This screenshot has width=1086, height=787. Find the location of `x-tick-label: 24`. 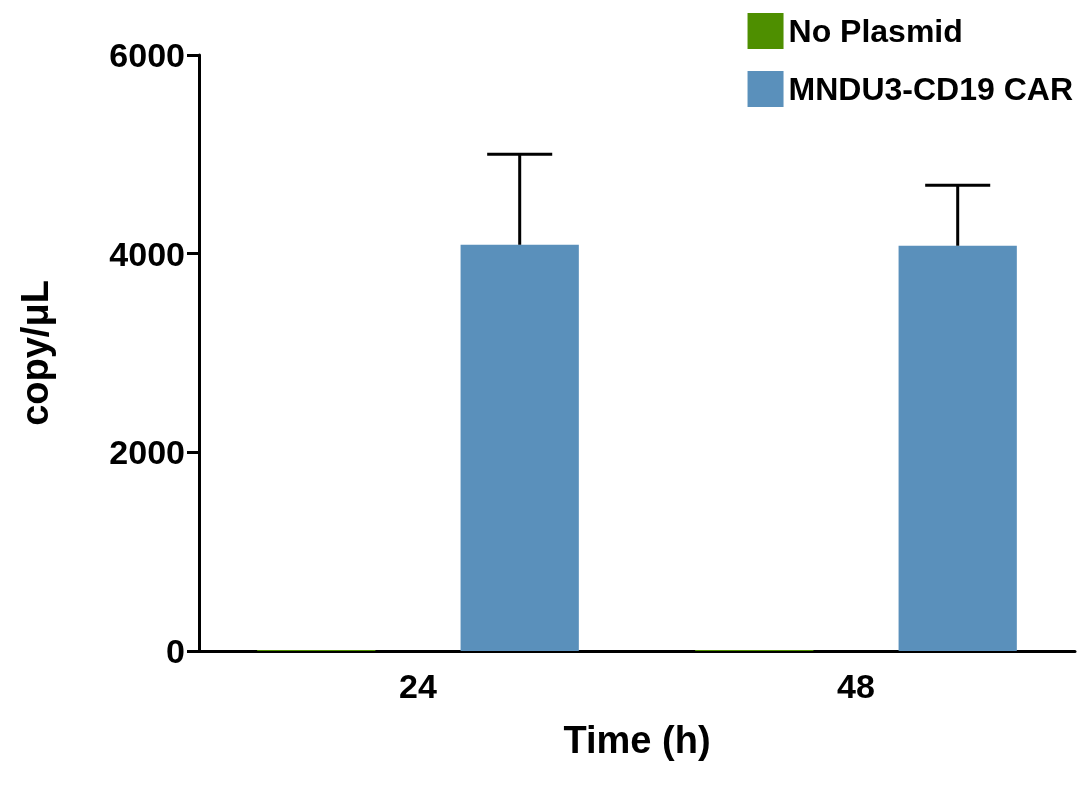

x-tick-label: 24 is located at coordinates (418, 686).